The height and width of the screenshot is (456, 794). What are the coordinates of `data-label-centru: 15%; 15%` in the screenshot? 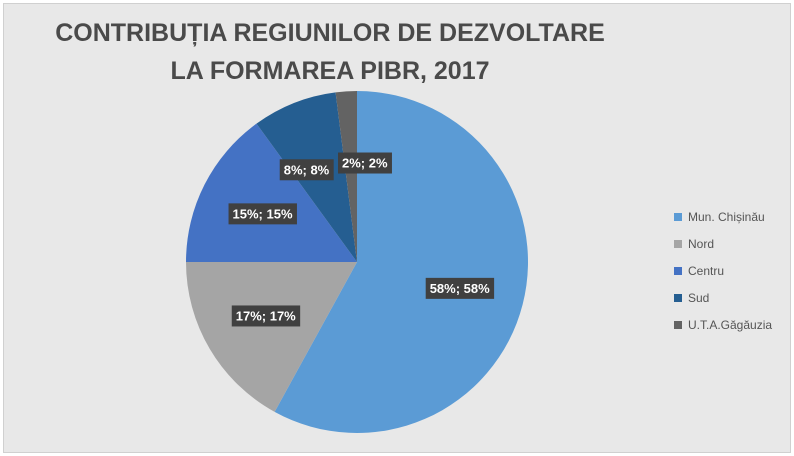 It's located at (262, 214).